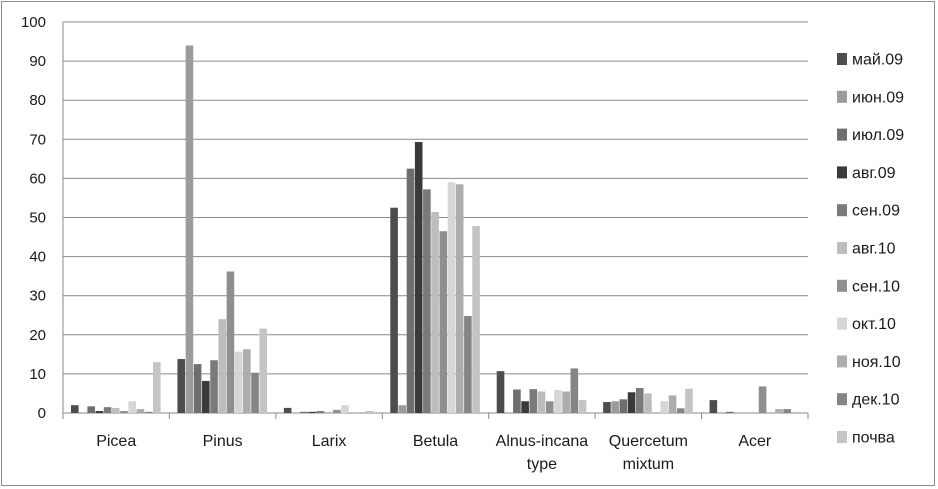 The width and height of the screenshot is (938, 489). Describe the element at coordinates (37, 296) in the screenshot. I see `y-tick-label: 30` at that location.